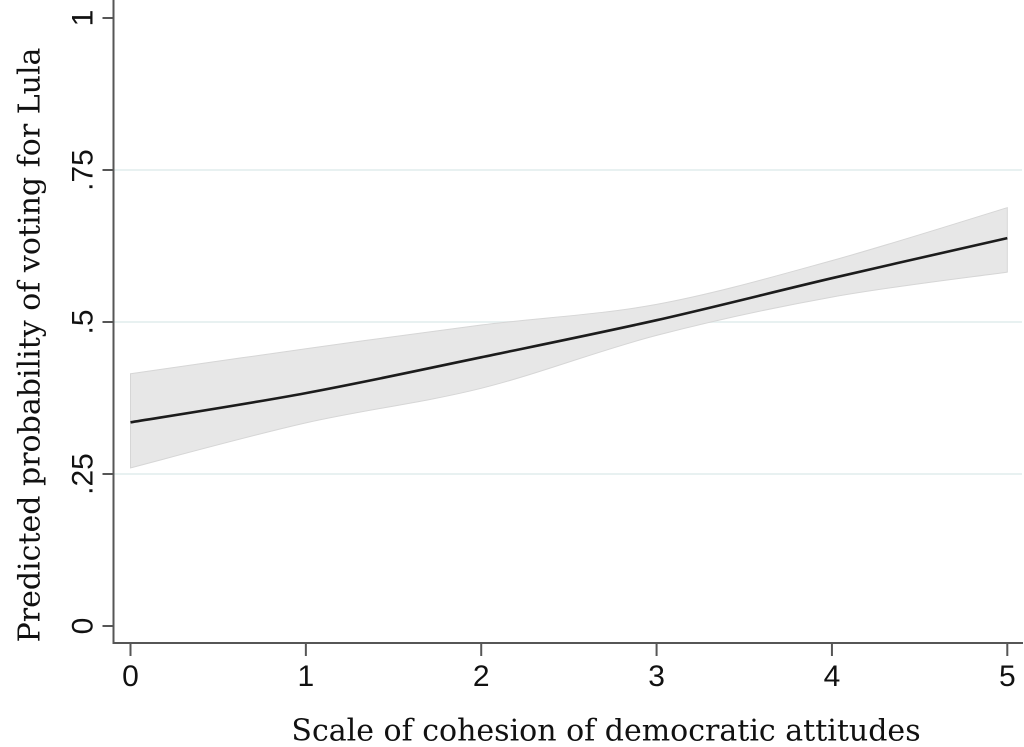  I want to click on x-tick-label: 0, so click(130, 676).